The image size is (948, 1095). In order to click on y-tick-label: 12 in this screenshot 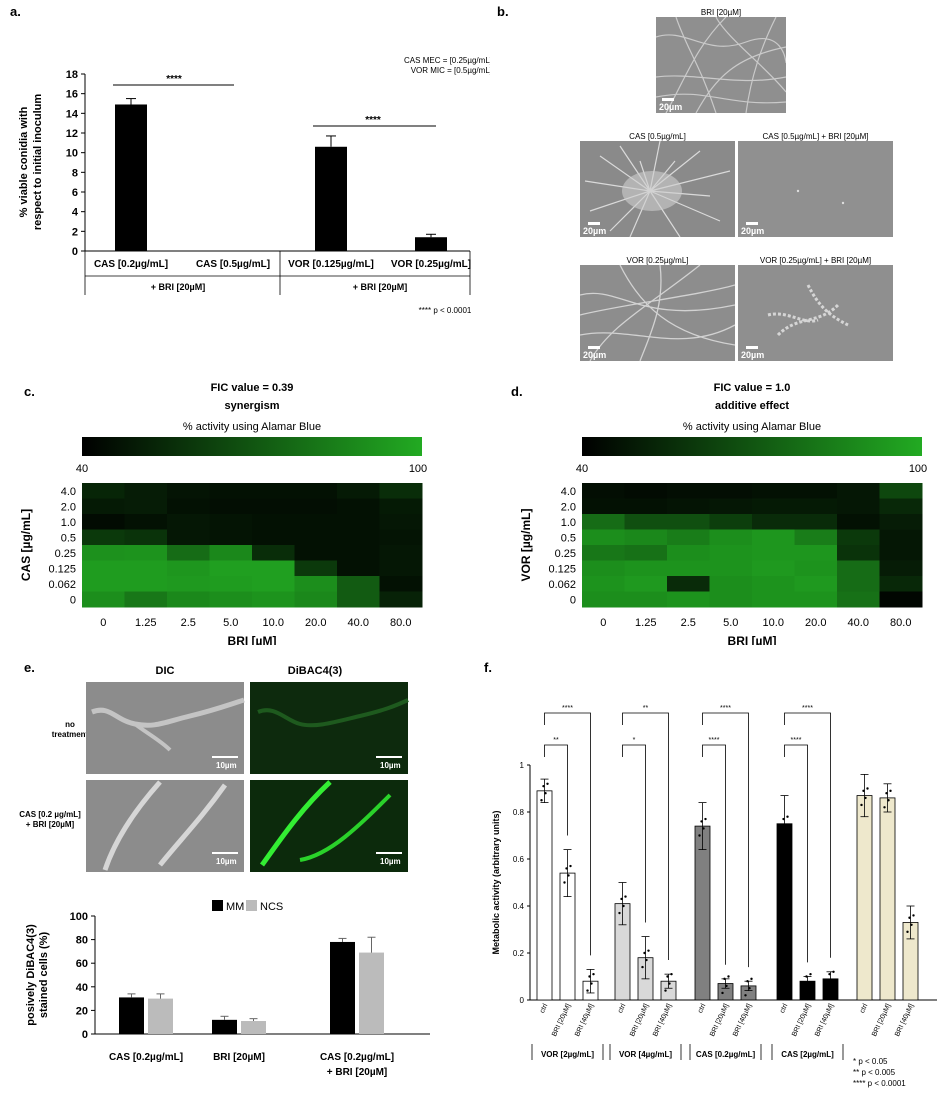, I will do `click(72, 134)`.